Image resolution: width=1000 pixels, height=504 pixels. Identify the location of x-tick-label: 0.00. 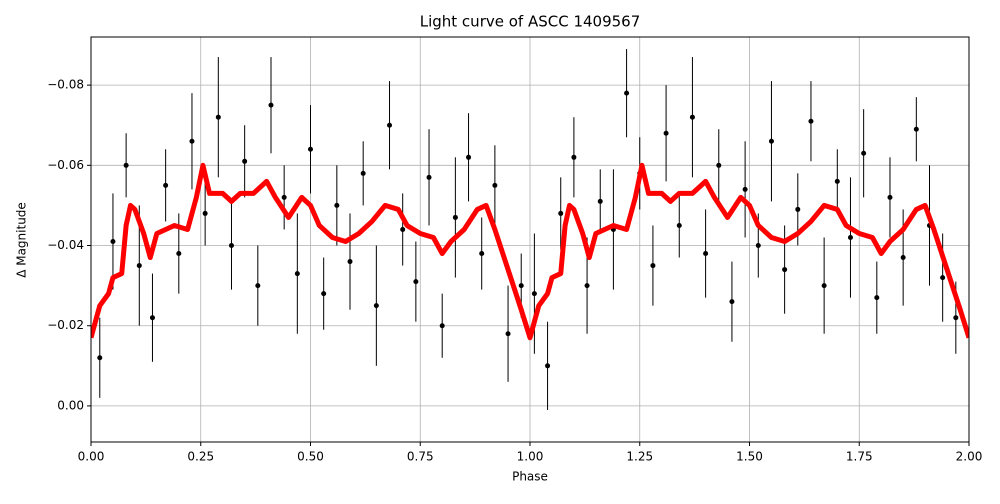
(91, 457).